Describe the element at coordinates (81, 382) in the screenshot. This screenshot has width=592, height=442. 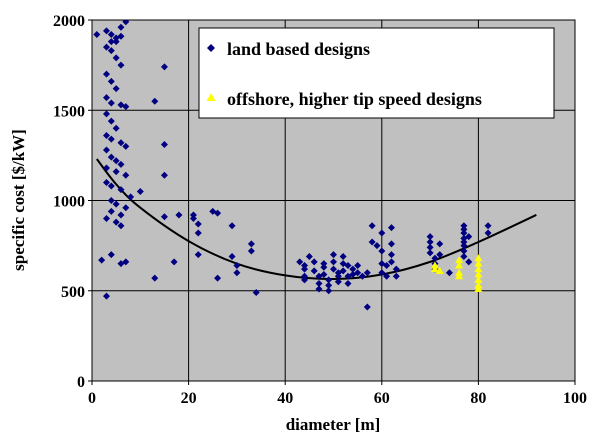
I see `y-tick-label: 0` at that location.